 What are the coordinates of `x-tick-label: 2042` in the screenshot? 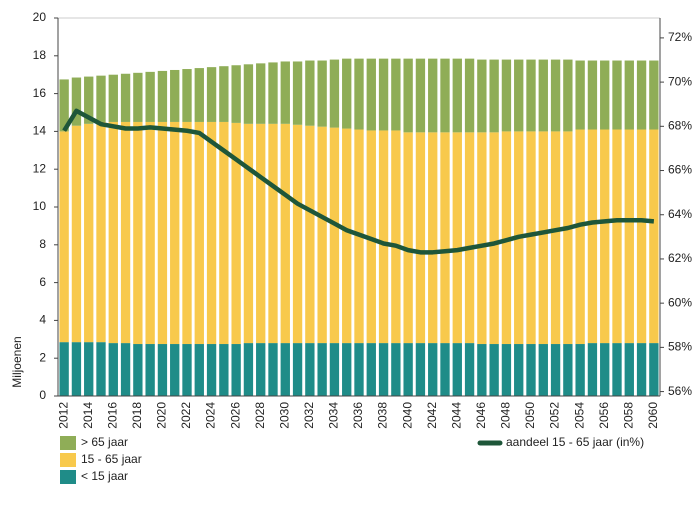 It's located at (432, 415).